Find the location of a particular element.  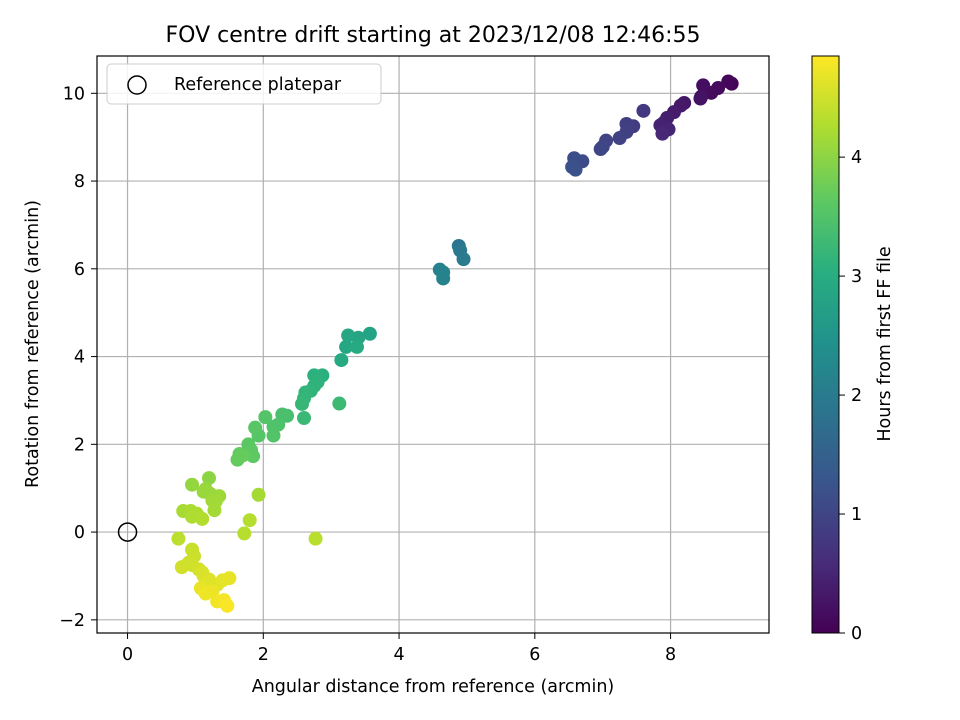

colorbar-tick-label: 3 is located at coordinates (856, 277).